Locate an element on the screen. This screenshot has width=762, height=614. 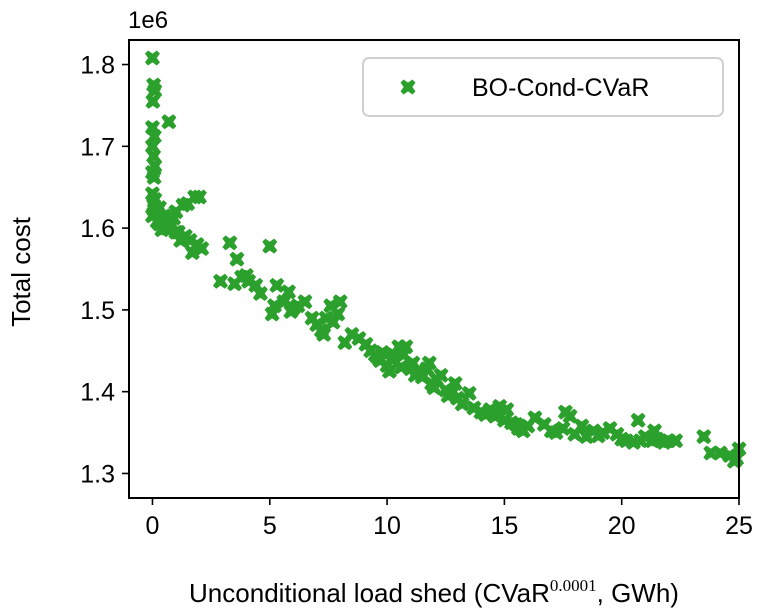
x-tick-label: 5 is located at coordinates (270, 526).